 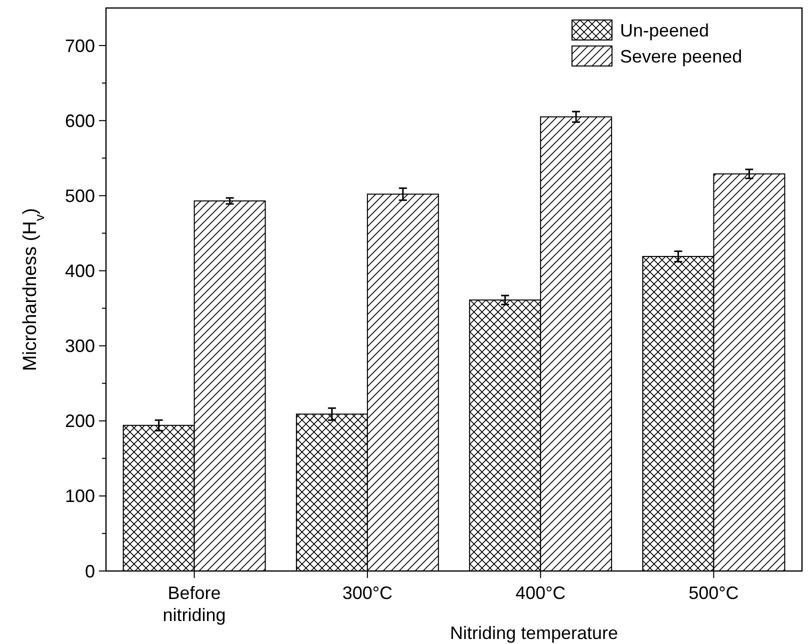 What do you see at coordinates (540, 593) in the screenshot?
I see `x-tick-label: 400°C` at bounding box center [540, 593].